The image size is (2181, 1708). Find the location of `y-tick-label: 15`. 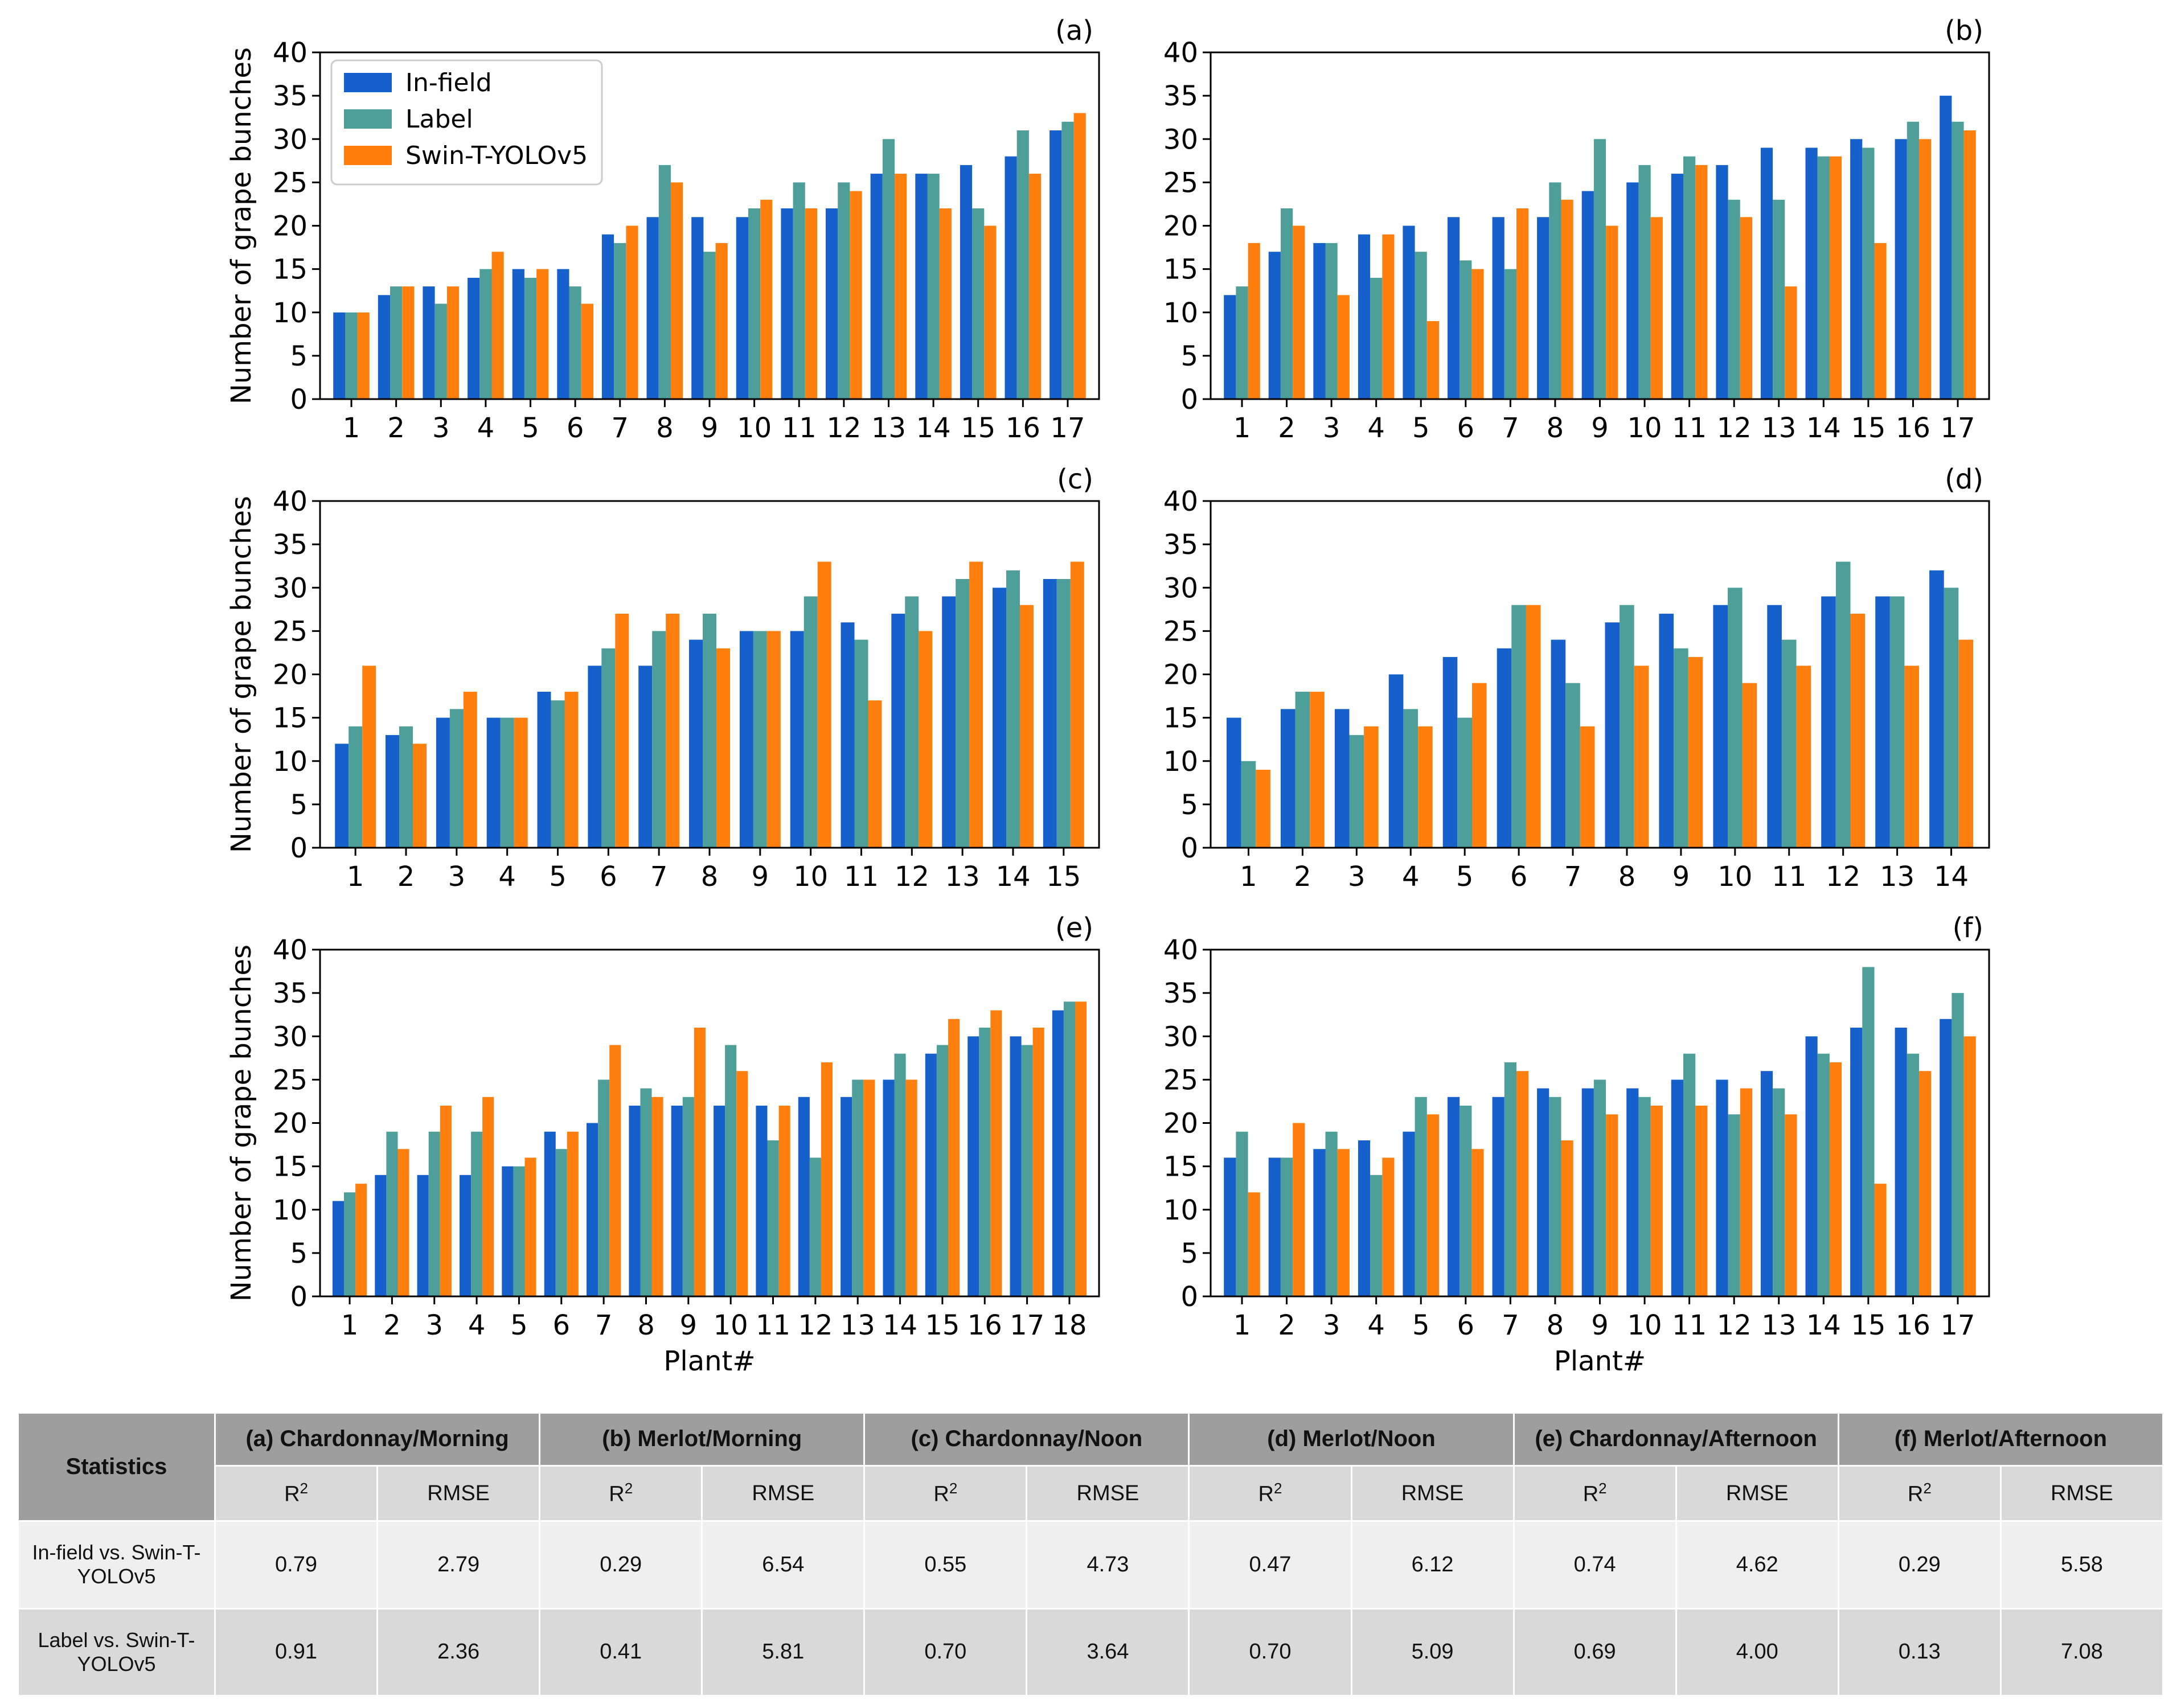

y-tick-label: 15 is located at coordinates (290, 270).